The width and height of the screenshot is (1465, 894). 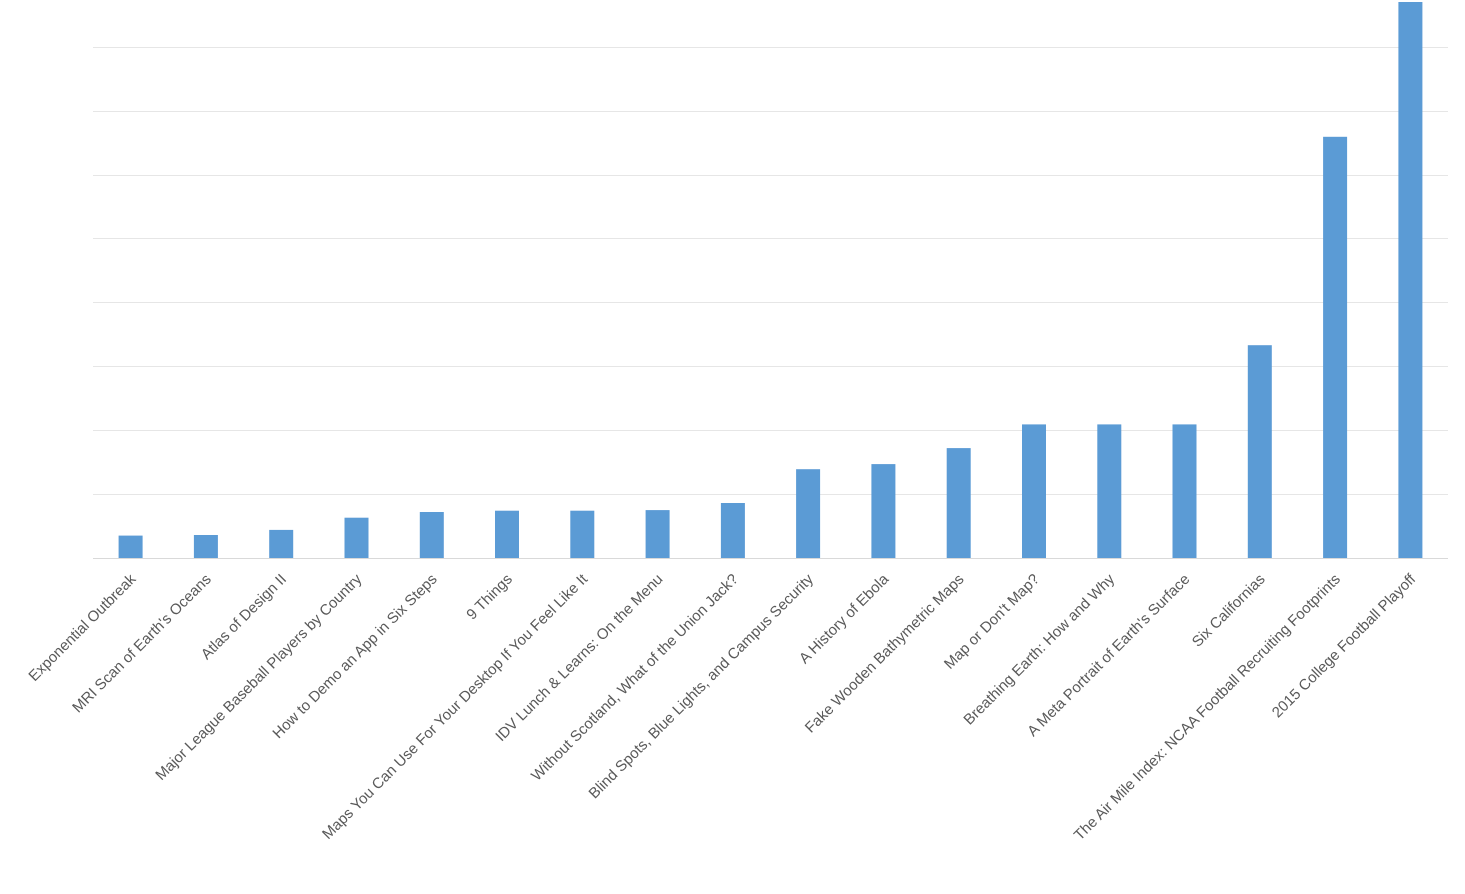 What do you see at coordinates (489, 597) in the screenshot?
I see `x-tick-label-6: 9 Things` at bounding box center [489, 597].